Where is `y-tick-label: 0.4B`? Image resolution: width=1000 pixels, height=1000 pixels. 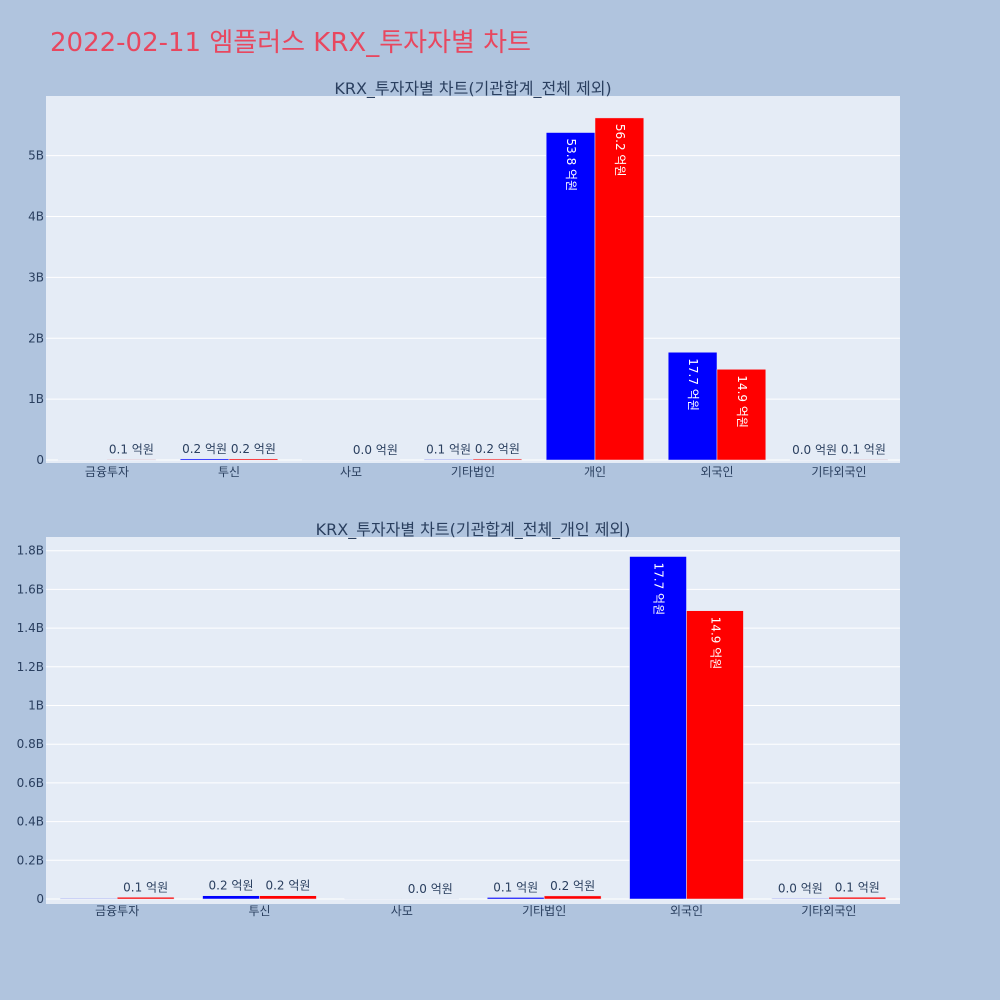 y-tick-label: 0.4B is located at coordinates (30, 822).